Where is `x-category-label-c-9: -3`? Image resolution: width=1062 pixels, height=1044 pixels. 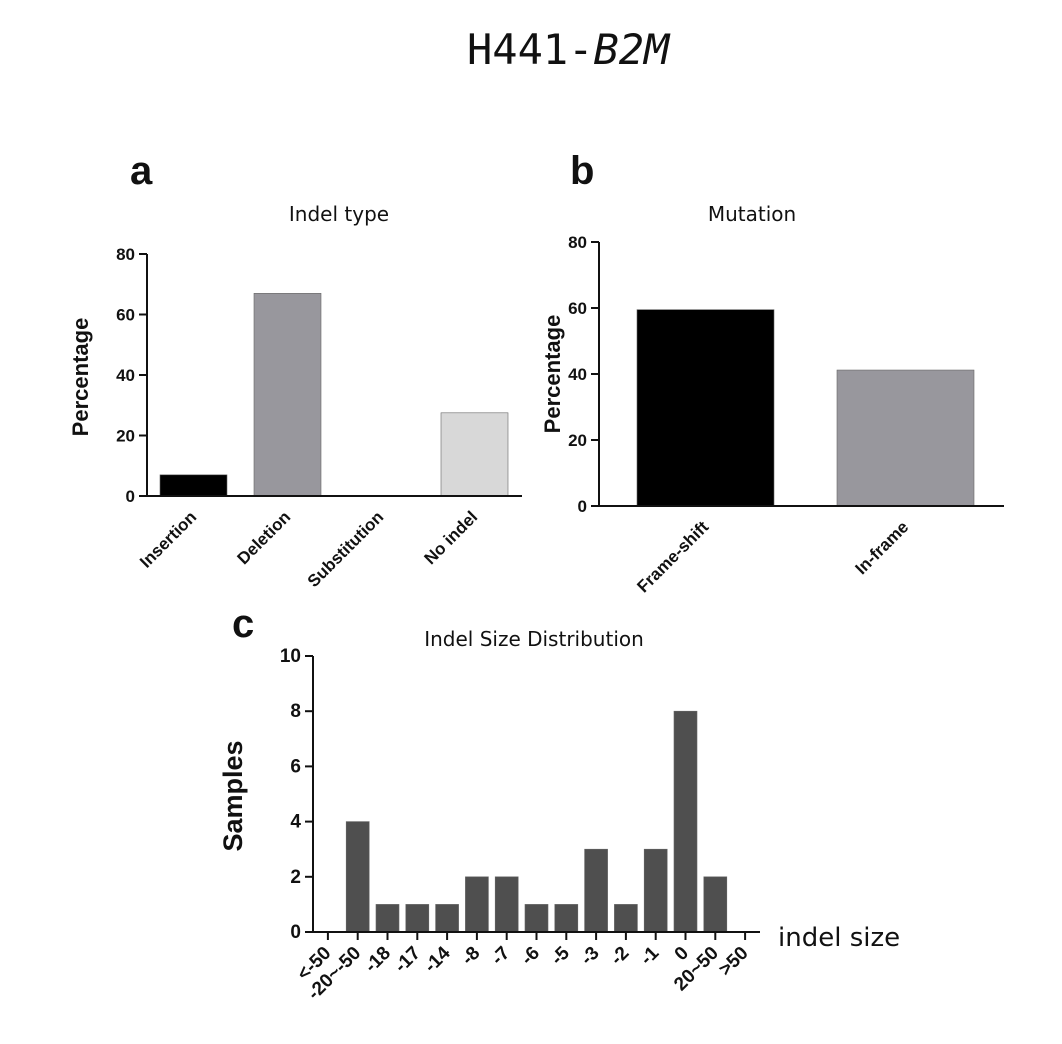 x-category-label-c-9: -3 is located at coordinates (590, 956).